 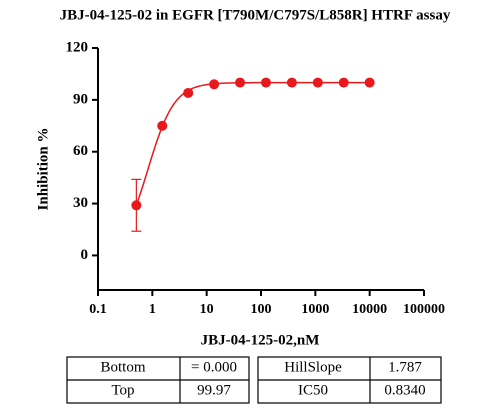 What do you see at coordinates (122, 390) in the screenshot?
I see `table-label: Top` at bounding box center [122, 390].